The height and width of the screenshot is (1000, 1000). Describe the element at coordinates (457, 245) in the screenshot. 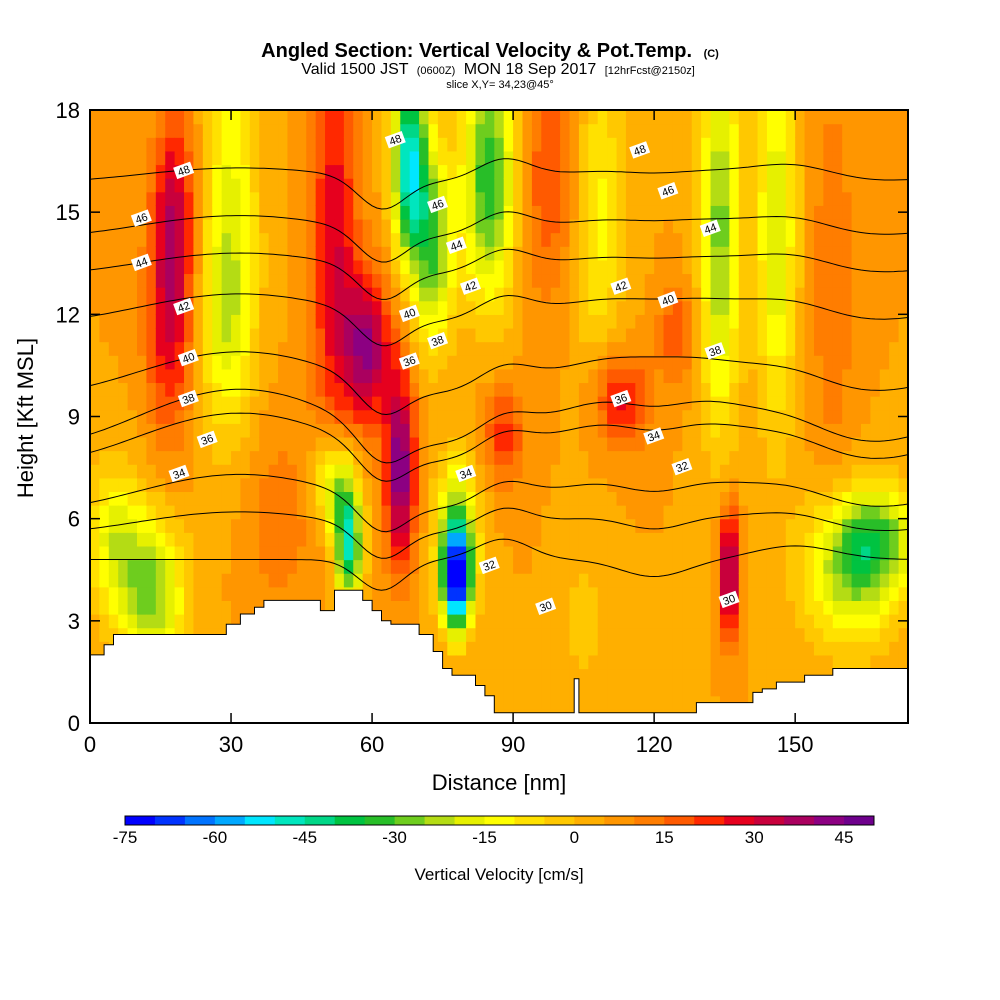

I see `contour-label-text: 44` at that location.